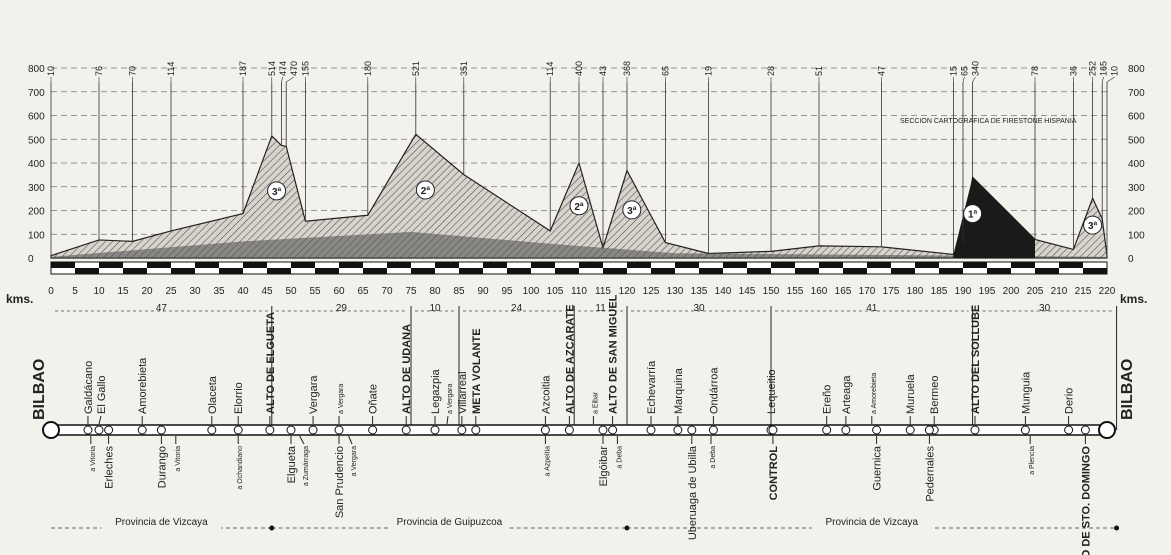 Image resolution: width=1171 pixels, height=555 pixels. What do you see at coordinates (271, 363) in the screenshot?
I see `town-label-top: ALTO DE ELGUETA` at bounding box center [271, 363].